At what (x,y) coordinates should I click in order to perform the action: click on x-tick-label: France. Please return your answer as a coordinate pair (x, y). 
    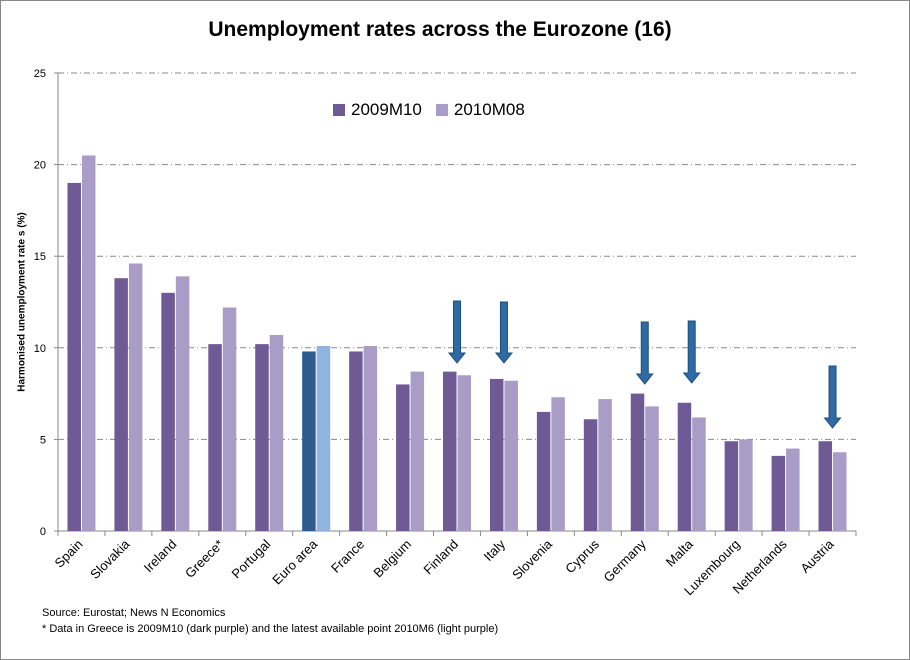
    Looking at the image, I should click on (347, 556).